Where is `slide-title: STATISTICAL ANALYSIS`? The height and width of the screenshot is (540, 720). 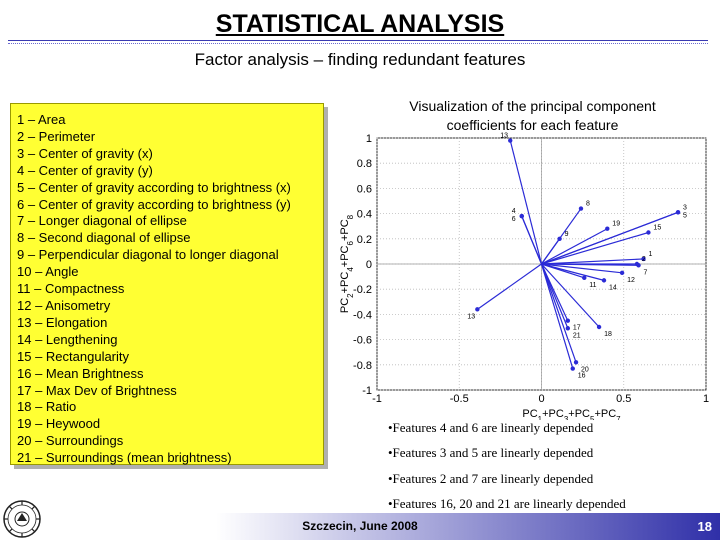 slide-title: STATISTICAL ANALYSIS is located at coordinates (360, 24).